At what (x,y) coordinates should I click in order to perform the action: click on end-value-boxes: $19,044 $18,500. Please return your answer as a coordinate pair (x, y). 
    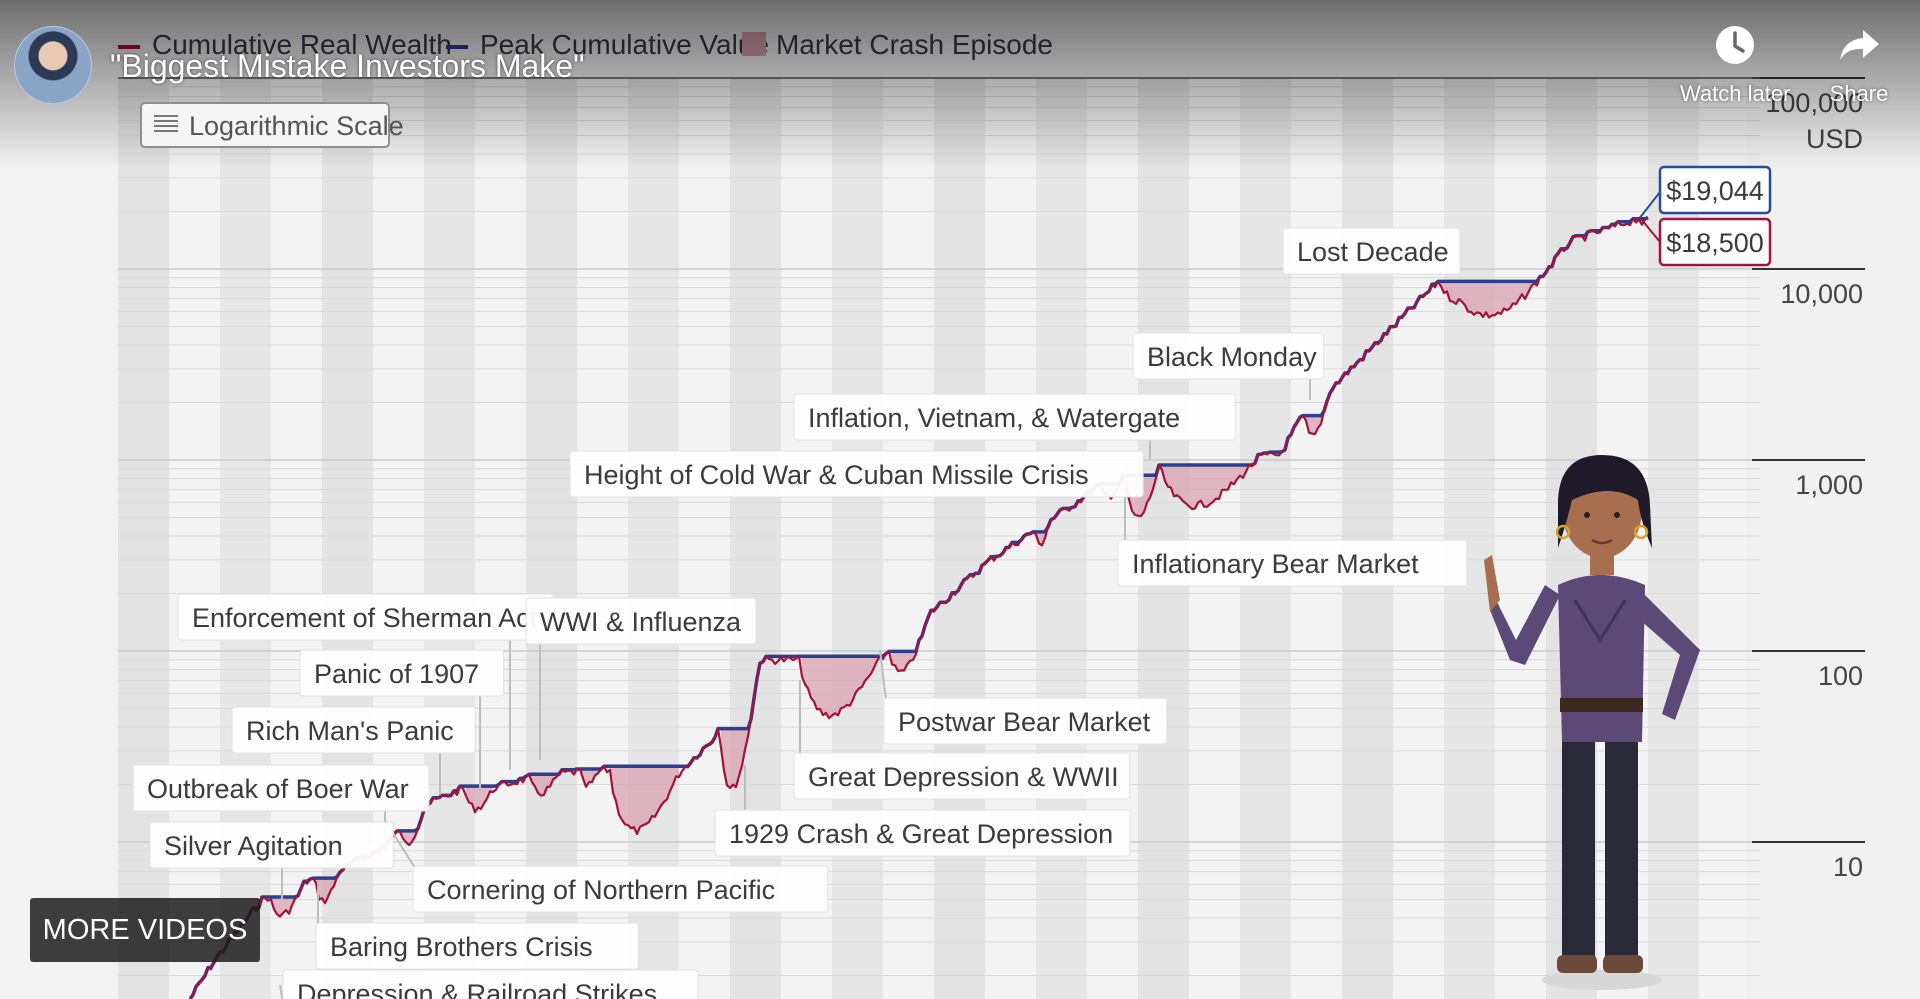
    Looking at the image, I should click on (1705, 216).